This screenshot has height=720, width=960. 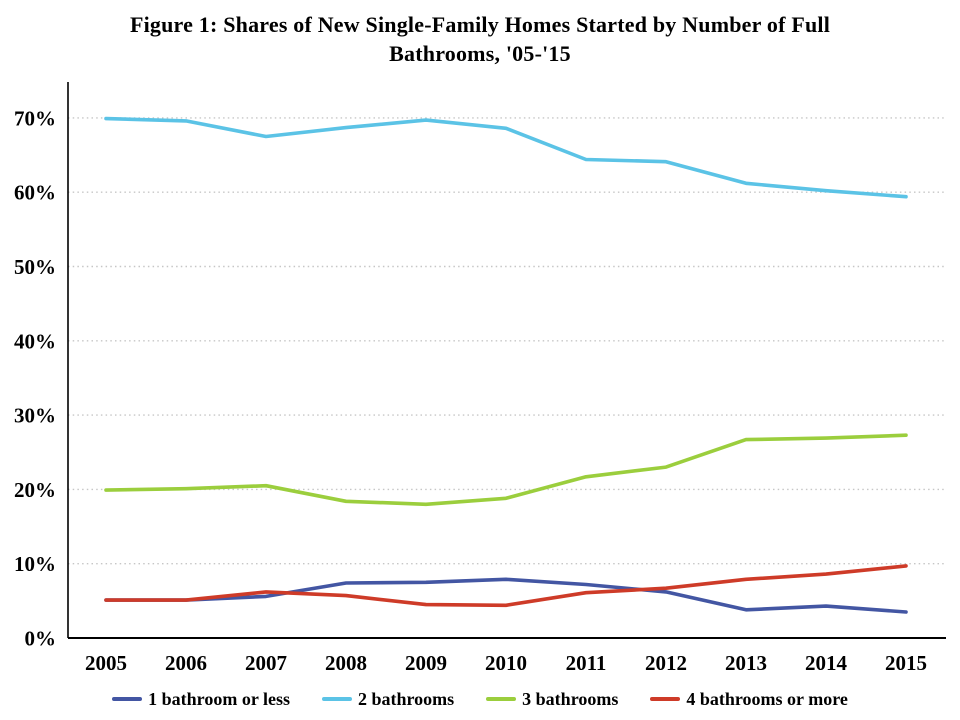 What do you see at coordinates (219, 698) in the screenshot?
I see `legend-label-1-bathroom-or-less: 1 bathroom or less` at bounding box center [219, 698].